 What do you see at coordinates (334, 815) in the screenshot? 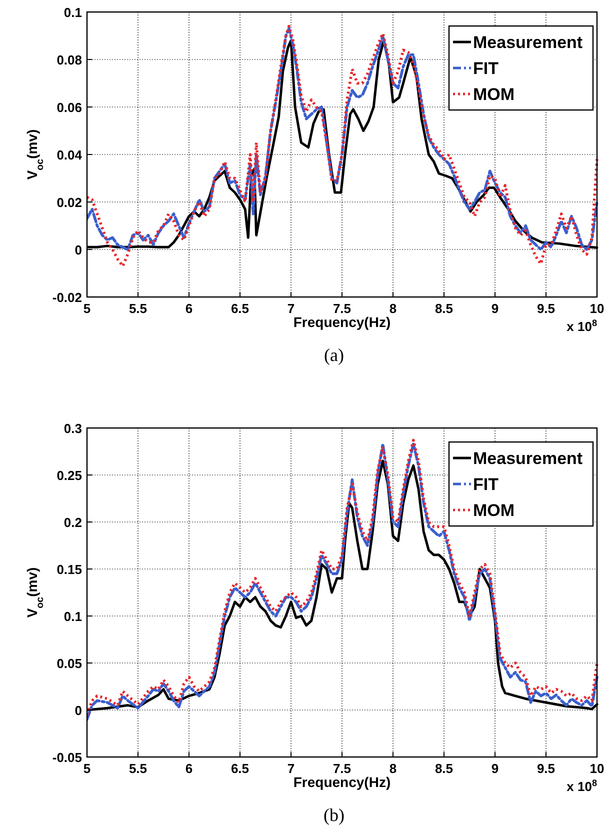
I see `text: (b)` at bounding box center [334, 815].